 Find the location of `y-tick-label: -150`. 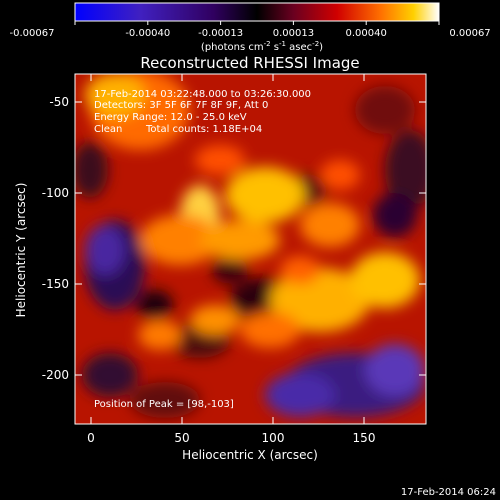

y-tick-label: -150 is located at coordinates (55, 284).